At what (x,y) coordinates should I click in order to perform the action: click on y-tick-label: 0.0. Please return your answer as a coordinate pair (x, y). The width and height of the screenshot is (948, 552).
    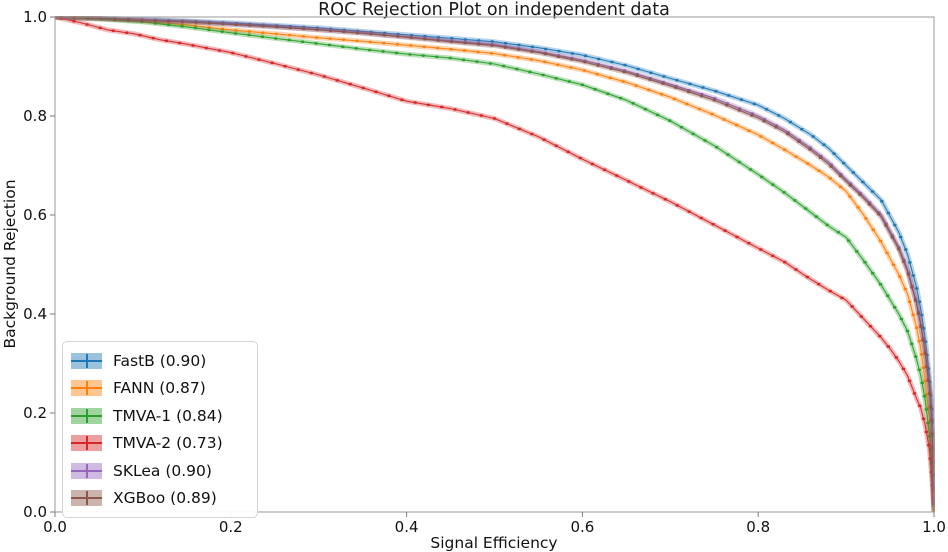
    Looking at the image, I should click on (35, 512).